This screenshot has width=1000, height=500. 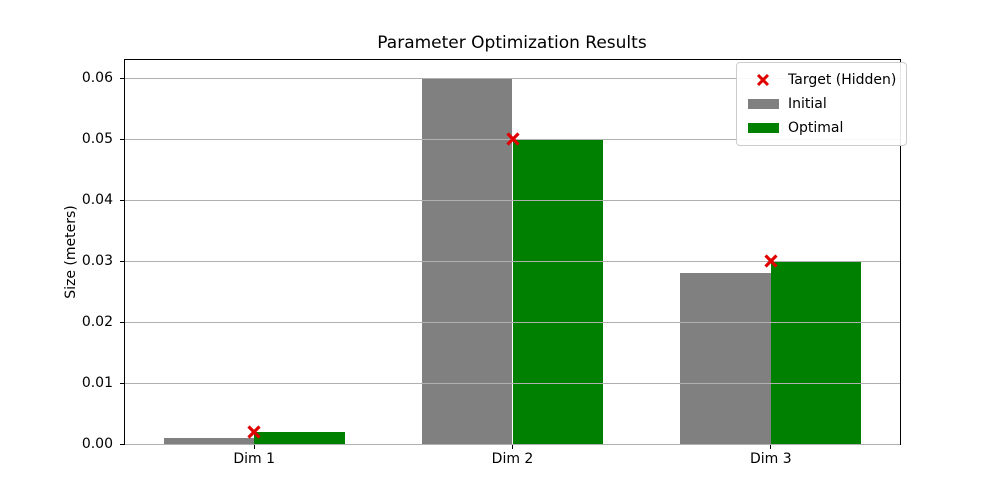 What do you see at coordinates (770, 459) in the screenshot?
I see `x-tick-label: Dim 3` at bounding box center [770, 459].